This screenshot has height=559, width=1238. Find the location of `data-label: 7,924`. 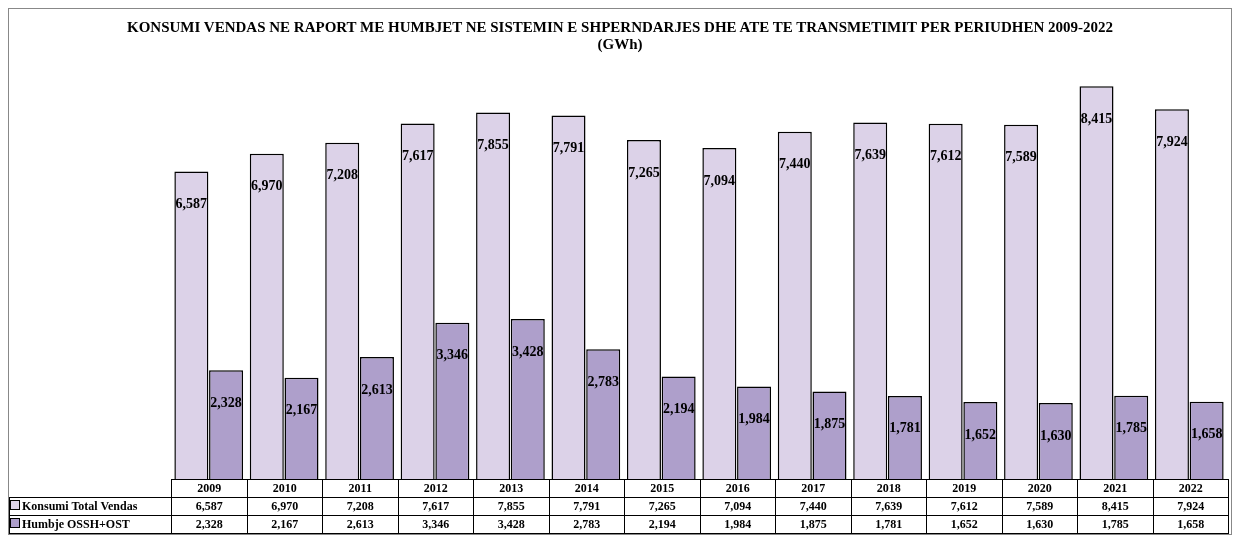

data-label: 7,924 is located at coordinates (1191, 506).